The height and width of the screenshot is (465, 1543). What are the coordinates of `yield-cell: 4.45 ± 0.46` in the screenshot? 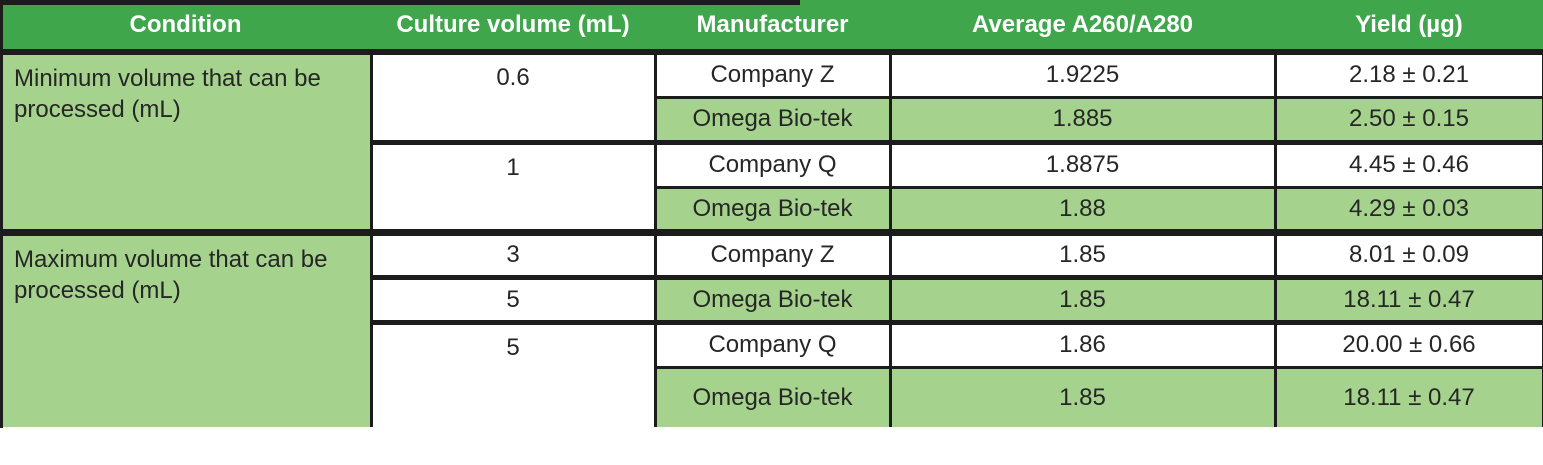 It's located at (1408, 165).